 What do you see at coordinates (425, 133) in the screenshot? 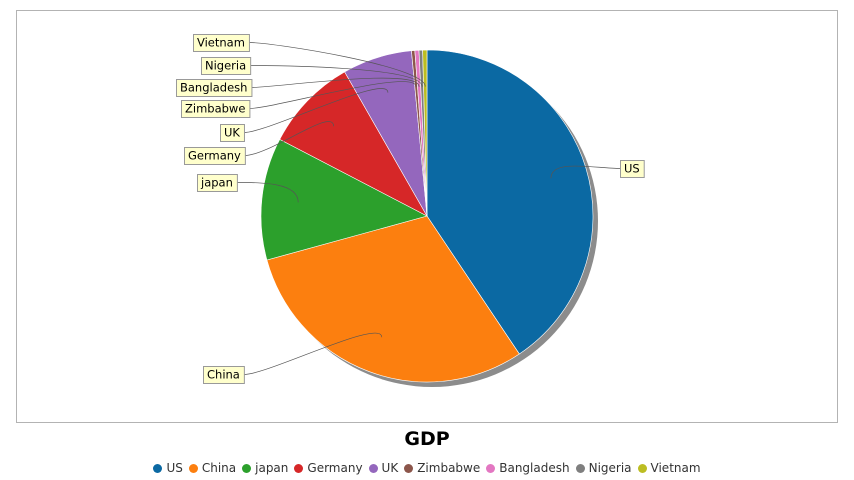
I see `pie-slice-vietnam` at bounding box center [425, 133].